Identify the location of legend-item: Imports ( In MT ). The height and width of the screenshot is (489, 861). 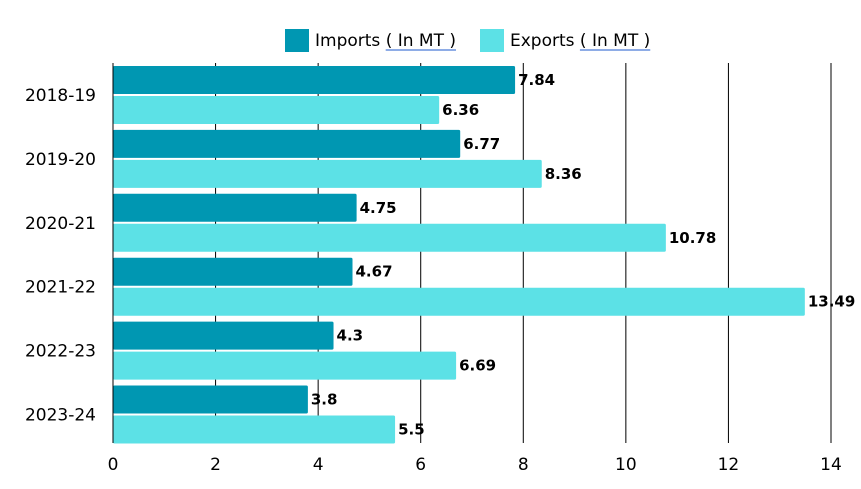
(371, 40).